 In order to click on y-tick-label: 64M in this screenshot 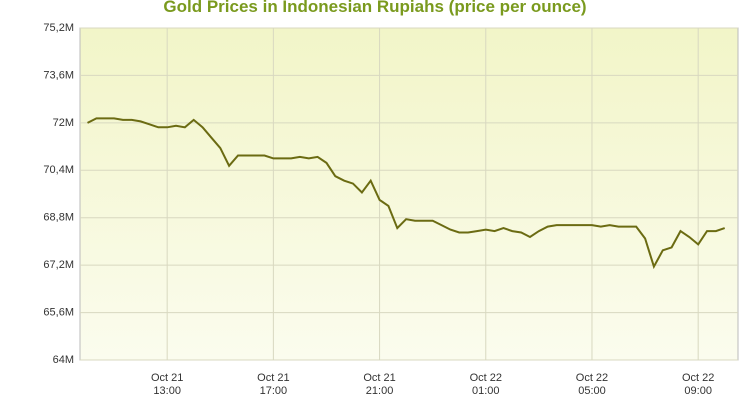, I will do `click(63, 360)`.